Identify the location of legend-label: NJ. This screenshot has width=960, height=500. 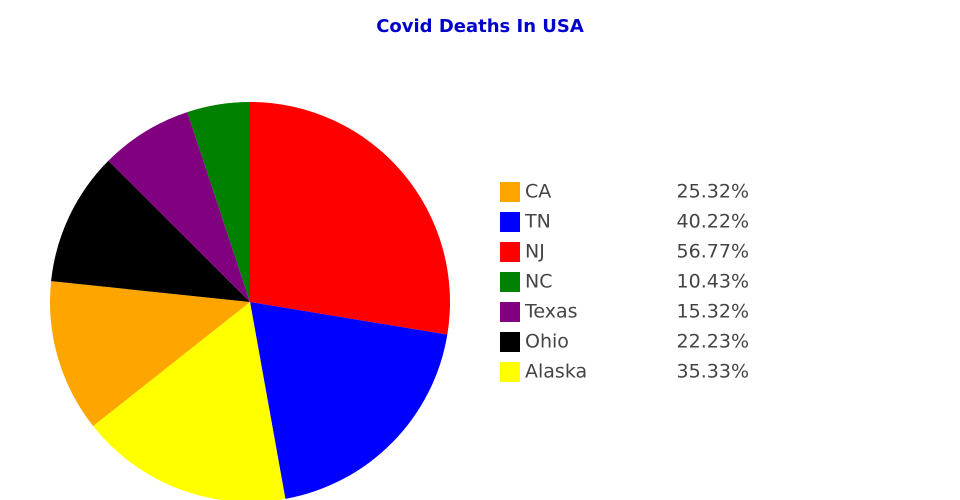
(535, 252).